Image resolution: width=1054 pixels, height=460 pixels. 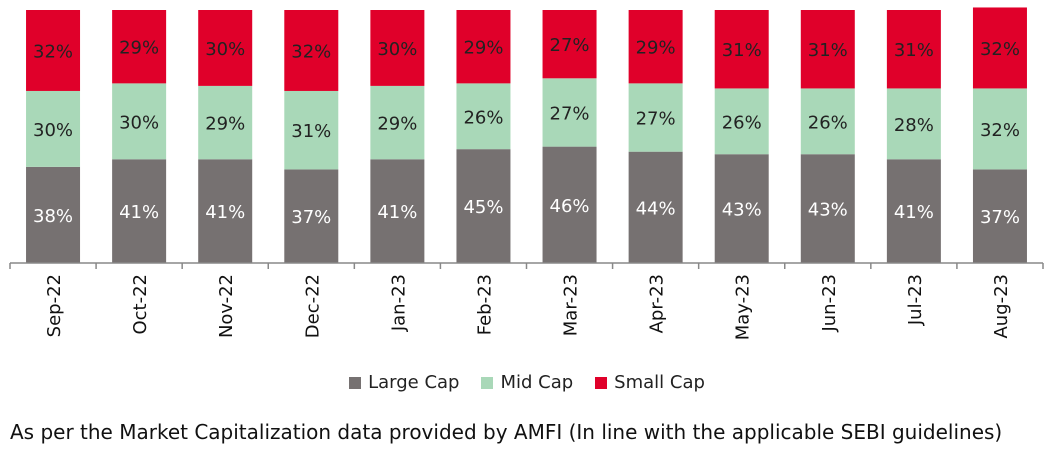 I want to click on x-tick-label: Jun-23, so click(x=829, y=303).